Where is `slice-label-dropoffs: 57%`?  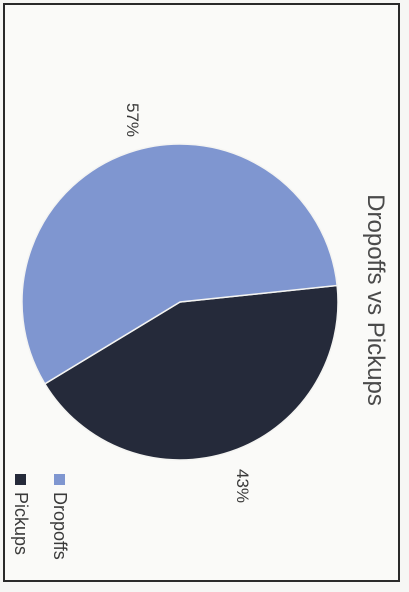 slice-label-dropoffs: 57% is located at coordinates (132, 120).